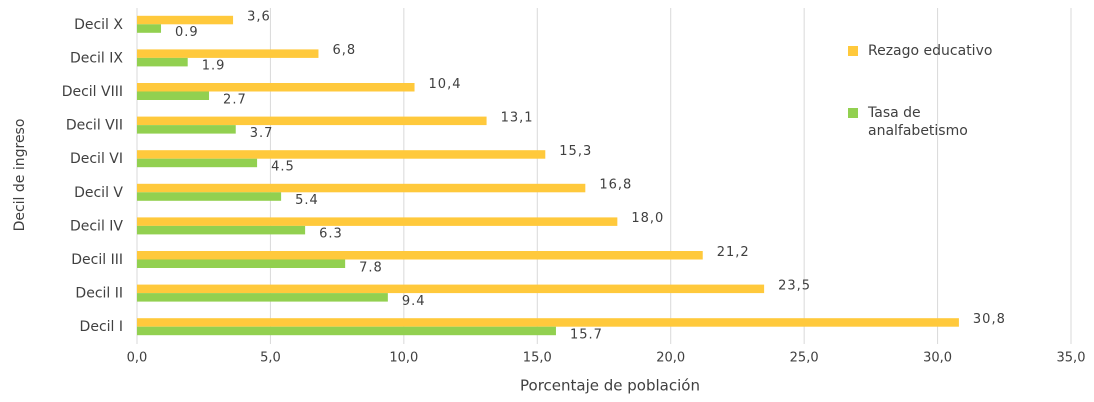 This screenshot has width=1094, height=402. What do you see at coordinates (20, 175) in the screenshot?
I see `y-axis-label: Decil de ingreso` at bounding box center [20, 175].